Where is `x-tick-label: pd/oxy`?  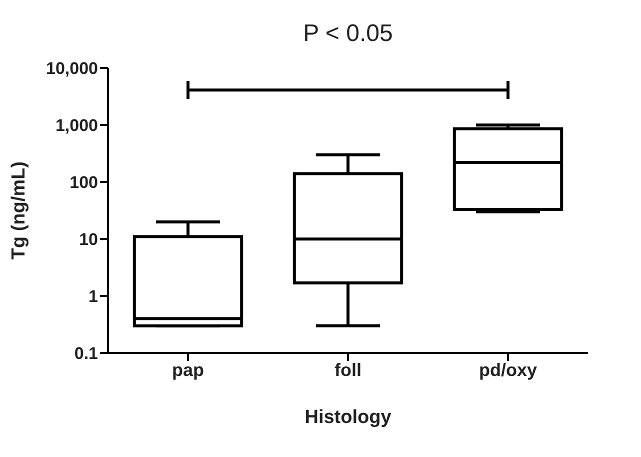 x-tick-label: pd/oxy is located at coordinates (508, 370).